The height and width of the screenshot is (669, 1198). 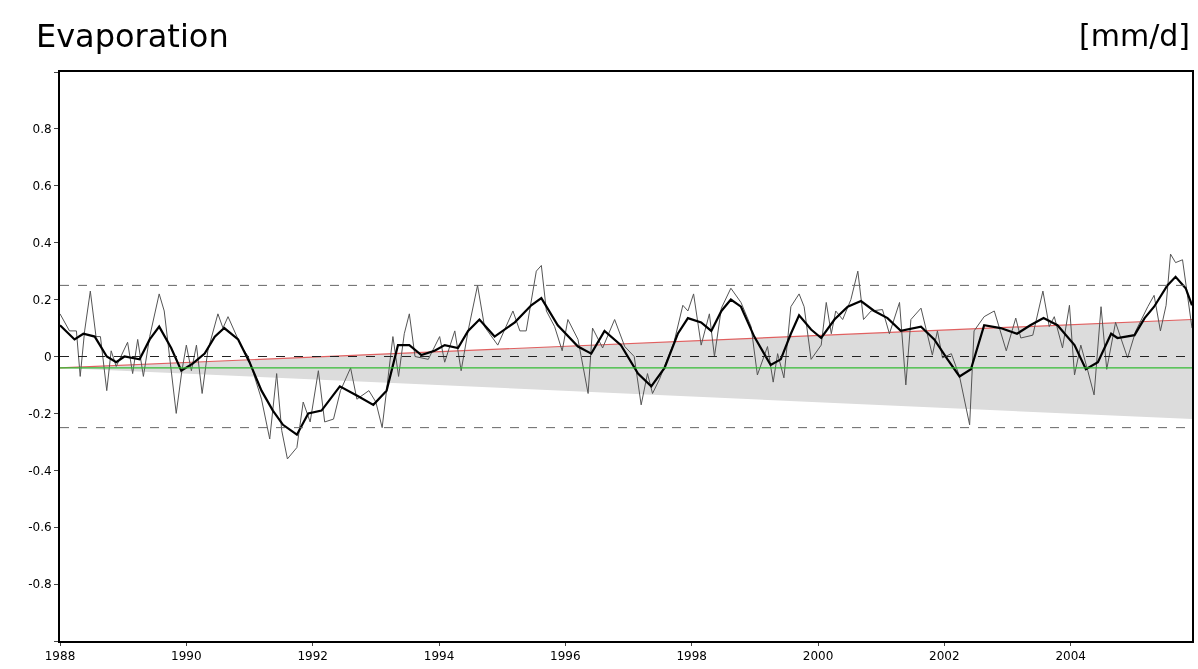 What do you see at coordinates (439, 656) in the screenshot?
I see `x-tick-label: 1994` at bounding box center [439, 656].